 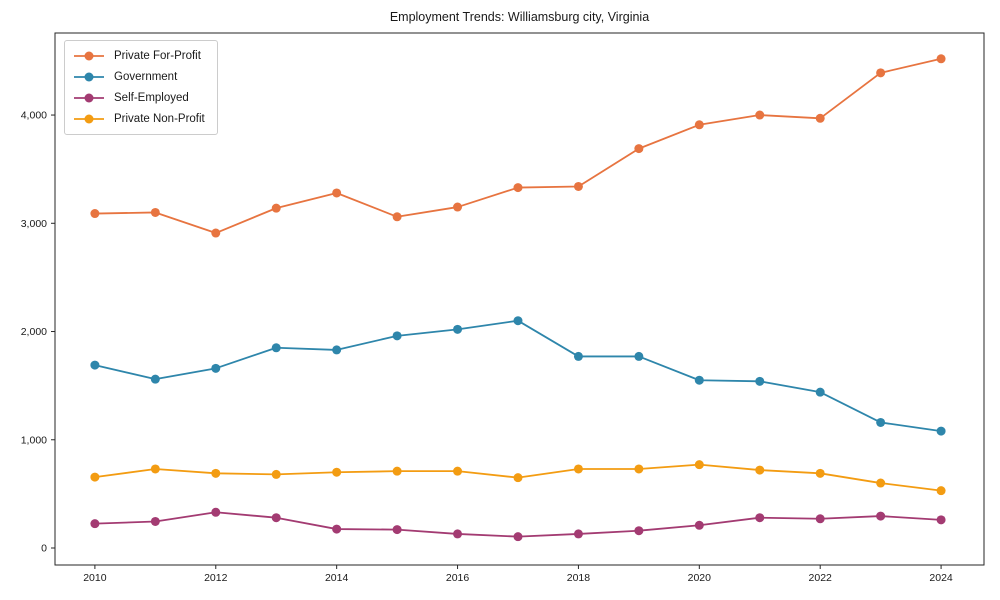 What do you see at coordinates (151, 98) in the screenshot?
I see `legend-label: Self-Employed` at bounding box center [151, 98].